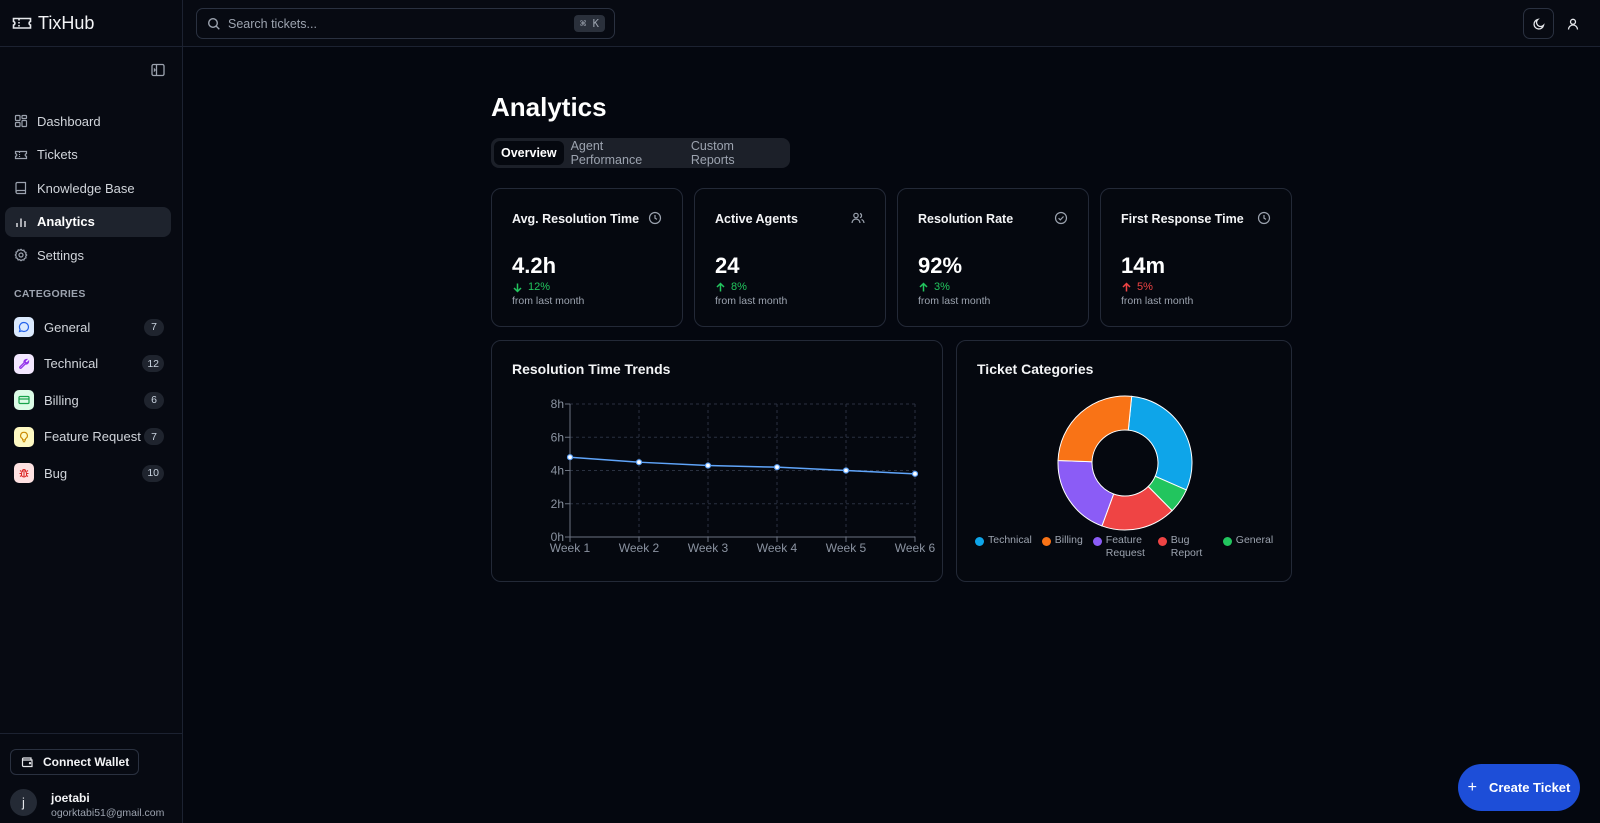  I want to click on stat-title: Avg. Resolution Time, so click(576, 219).